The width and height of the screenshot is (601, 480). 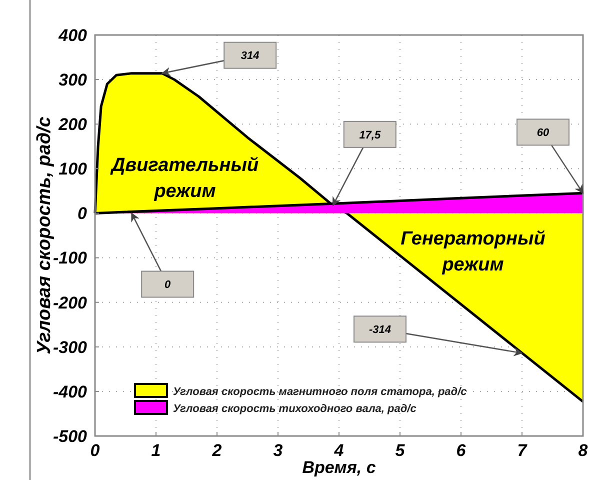 I want to click on x-axis-title: Время, с, so click(x=339, y=467).